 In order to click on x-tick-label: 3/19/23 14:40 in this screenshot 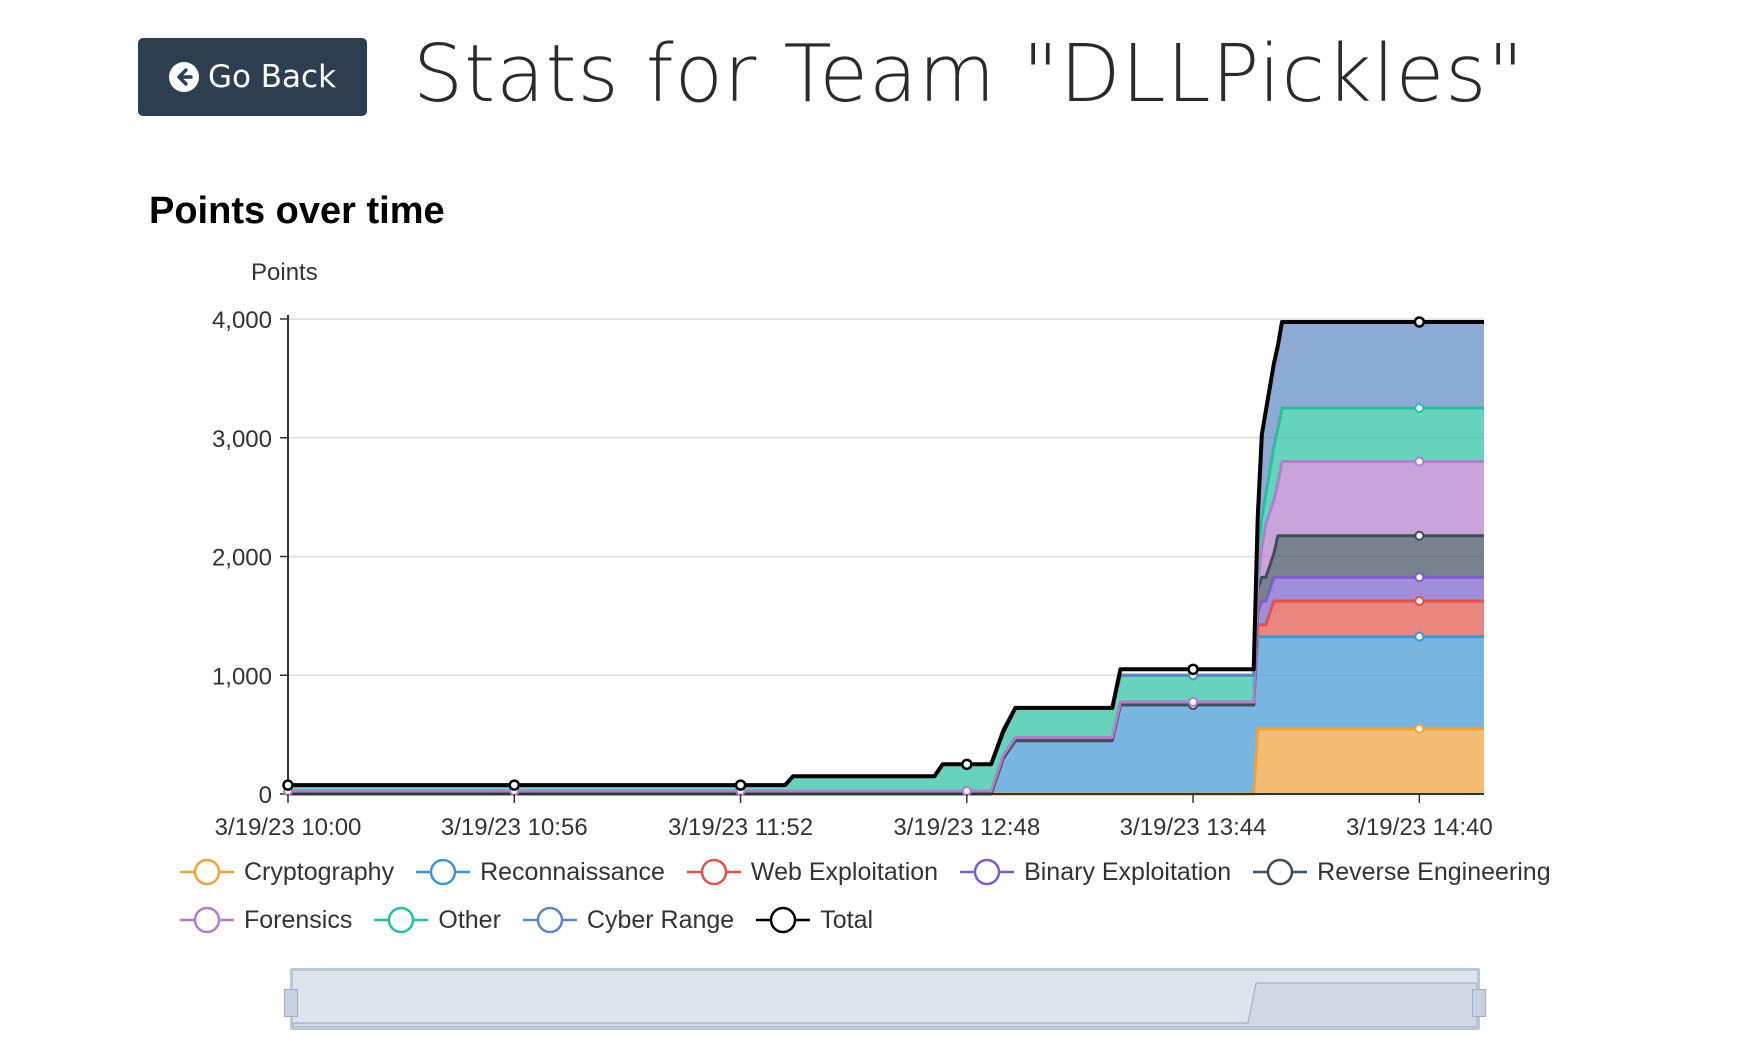, I will do `click(1419, 827)`.